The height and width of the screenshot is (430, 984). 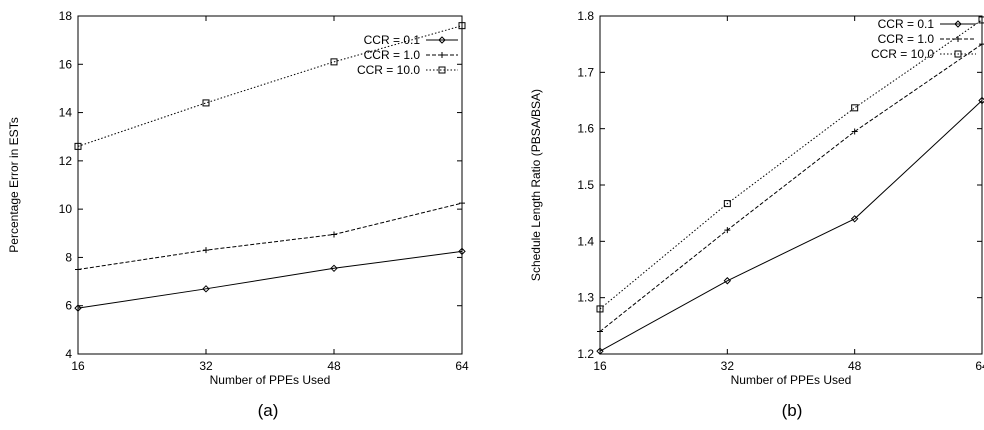 What do you see at coordinates (14, 184) in the screenshot?
I see `chart-a-y-axis-label: Percentage Error in ESTs` at bounding box center [14, 184].